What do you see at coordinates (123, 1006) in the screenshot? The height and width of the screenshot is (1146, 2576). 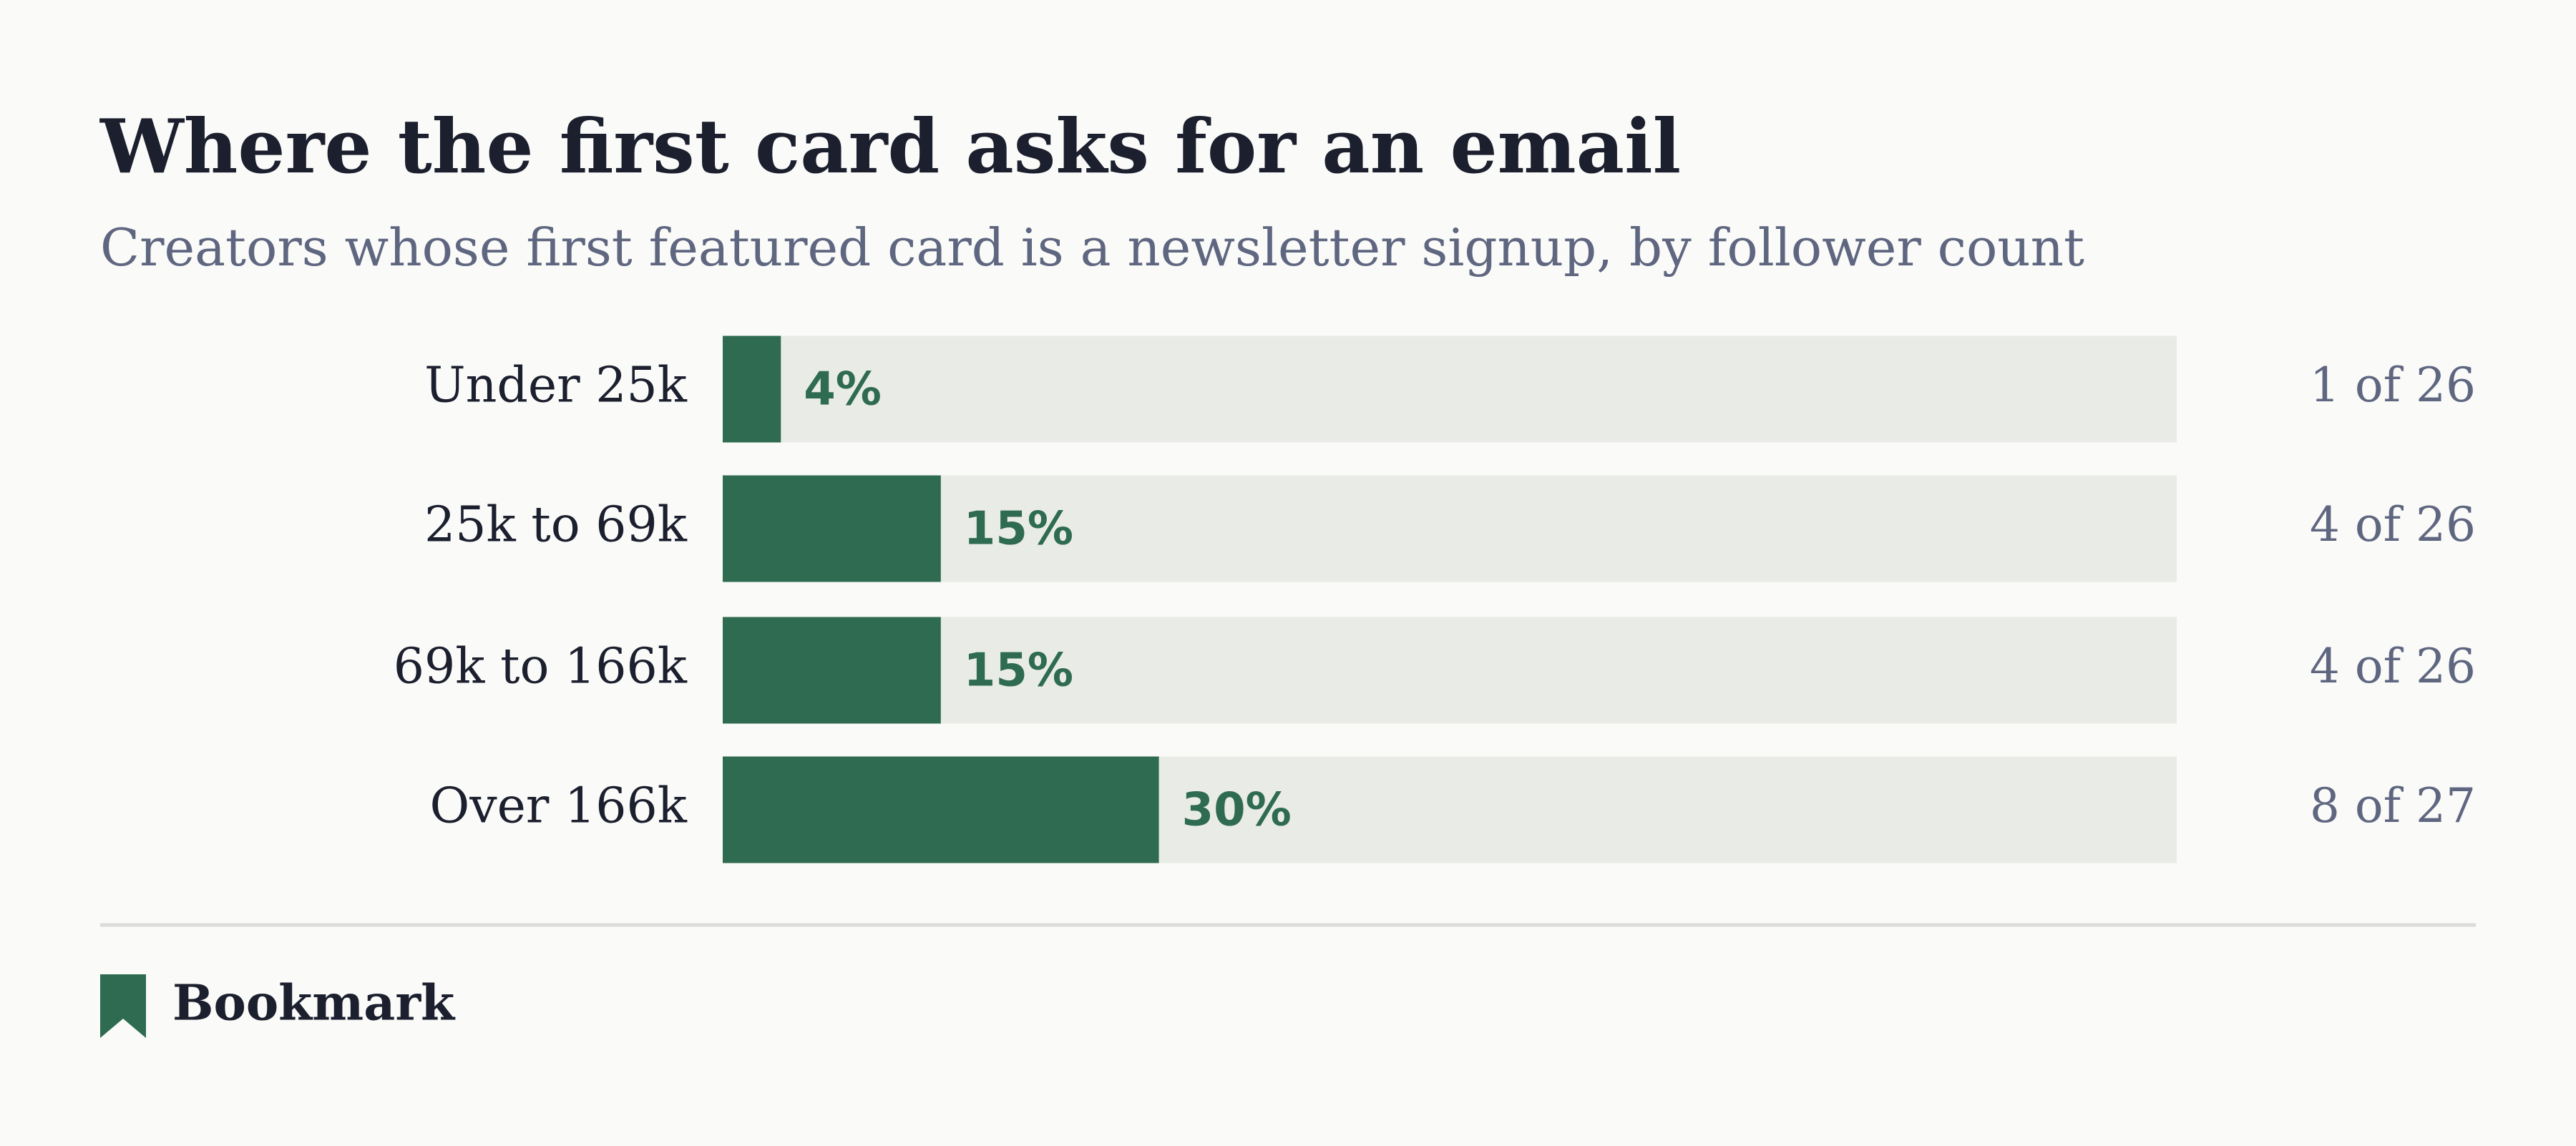 I see `brand-logo` at bounding box center [123, 1006].